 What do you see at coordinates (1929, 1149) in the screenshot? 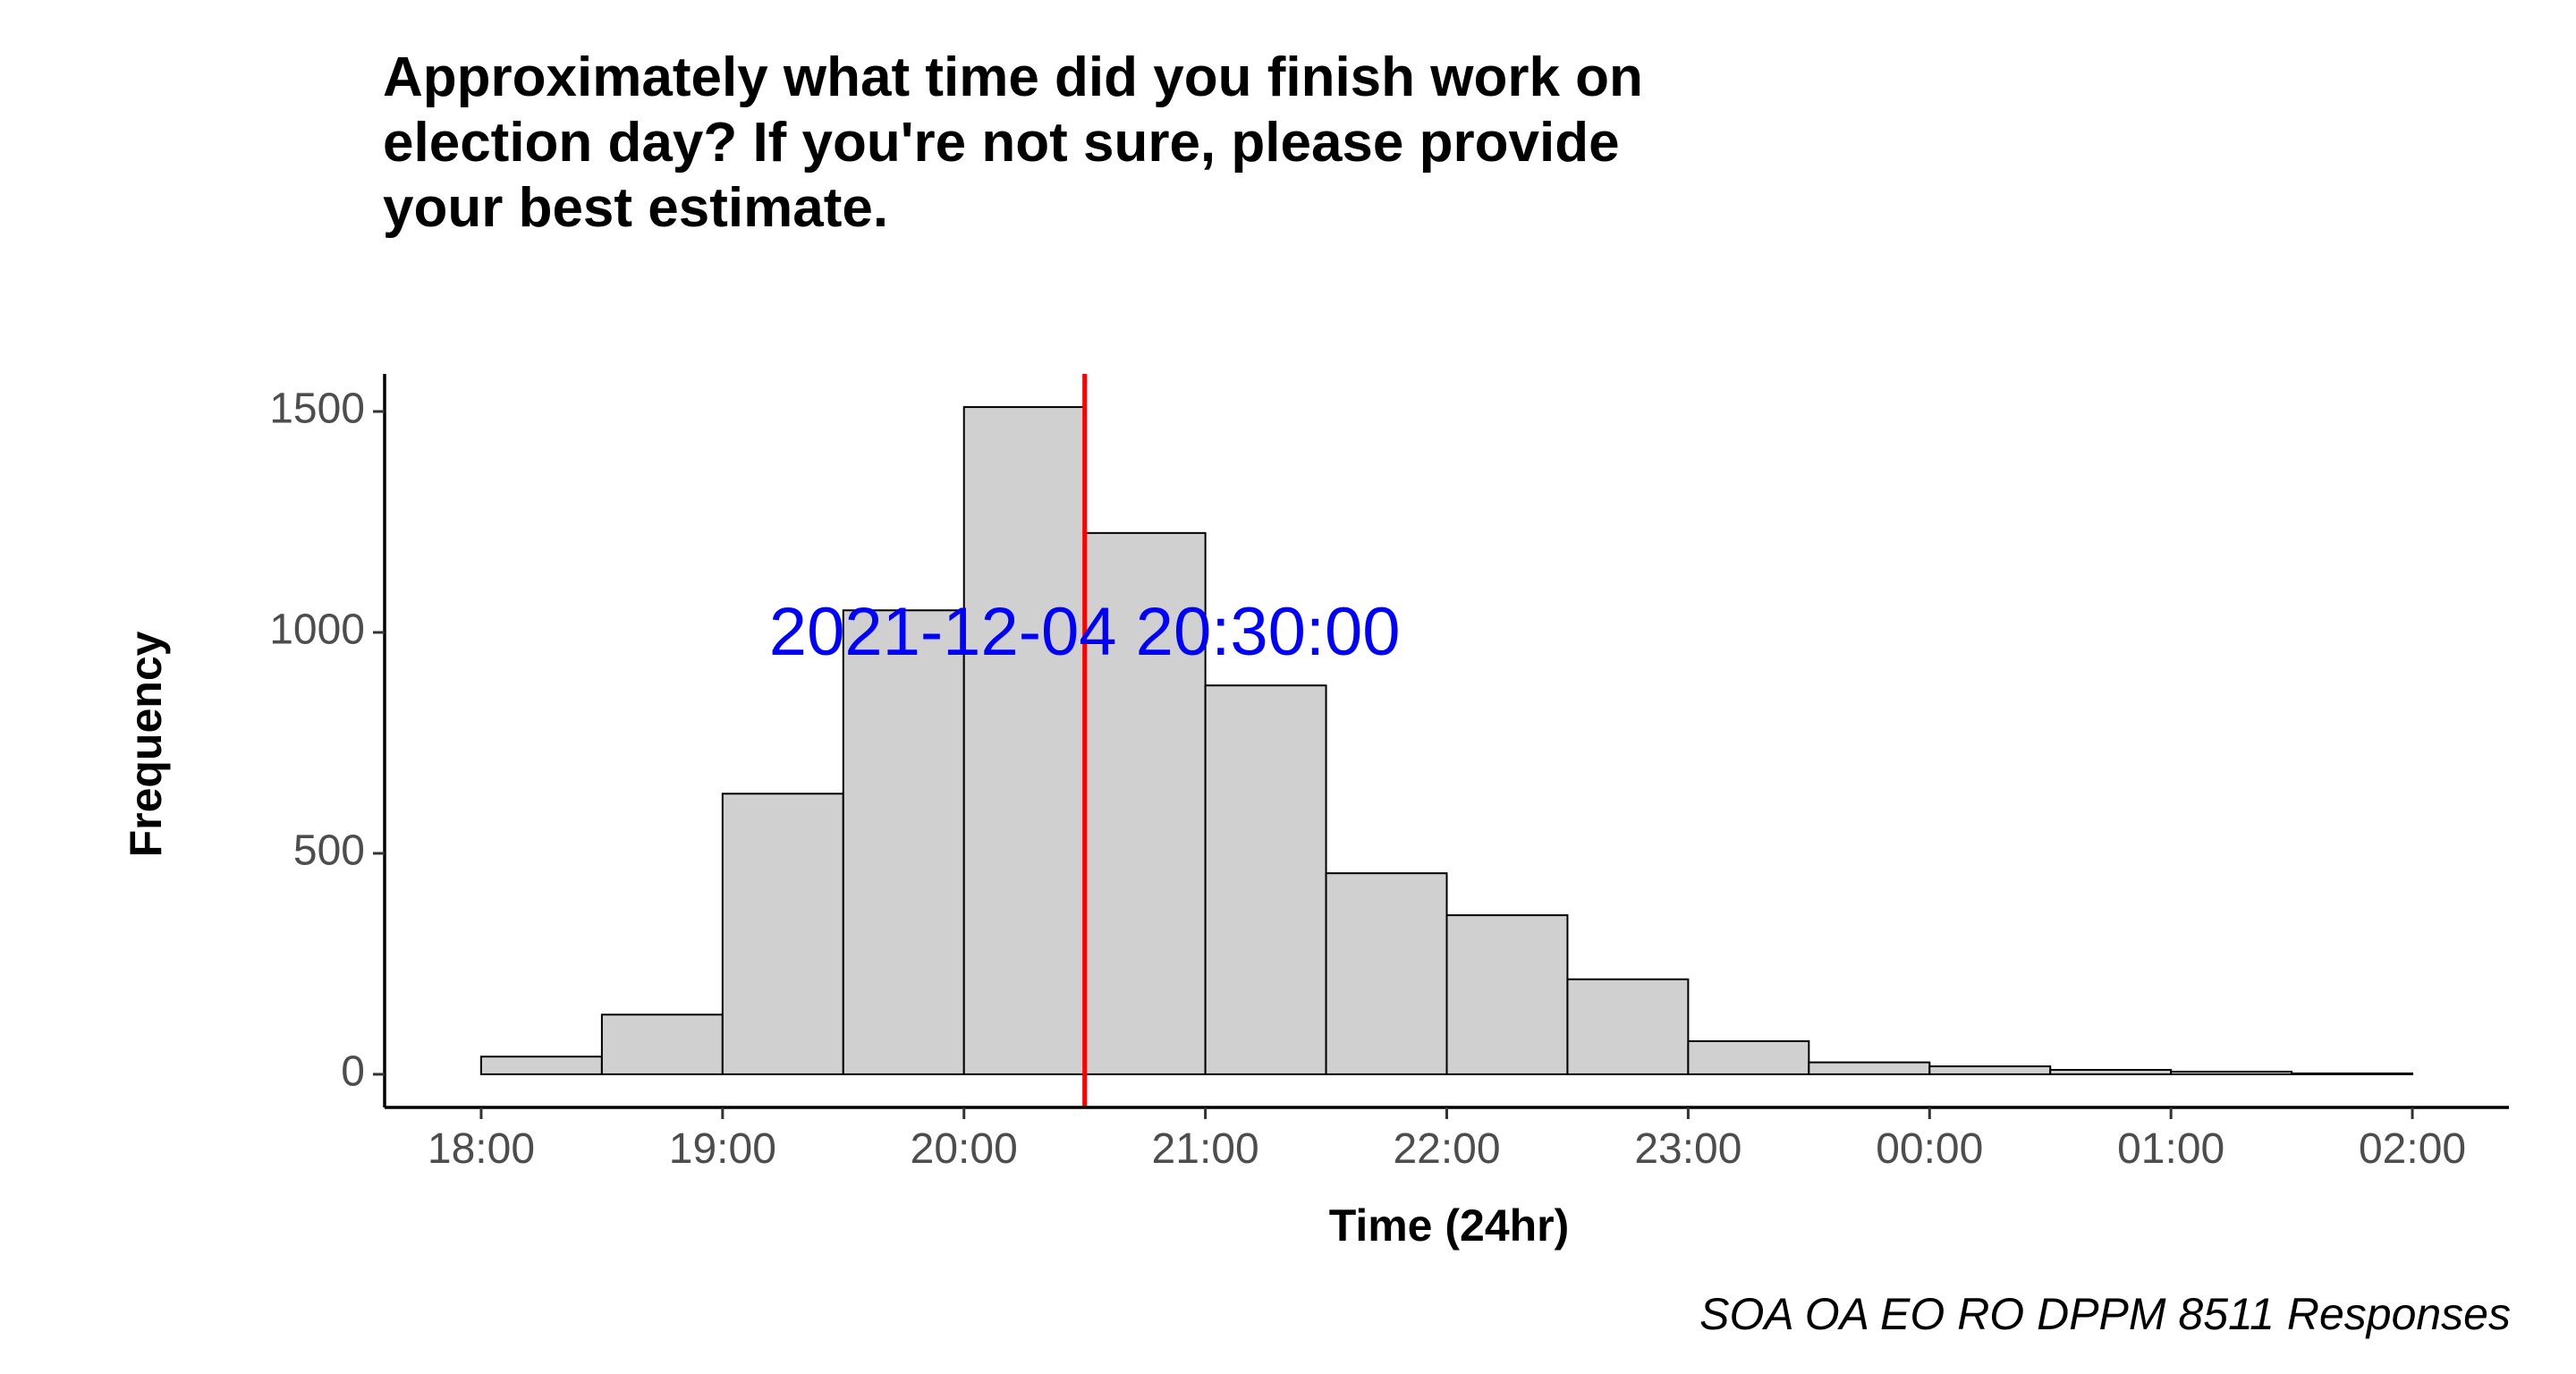
I see `x-tick-label: 00:00` at bounding box center [1929, 1149].